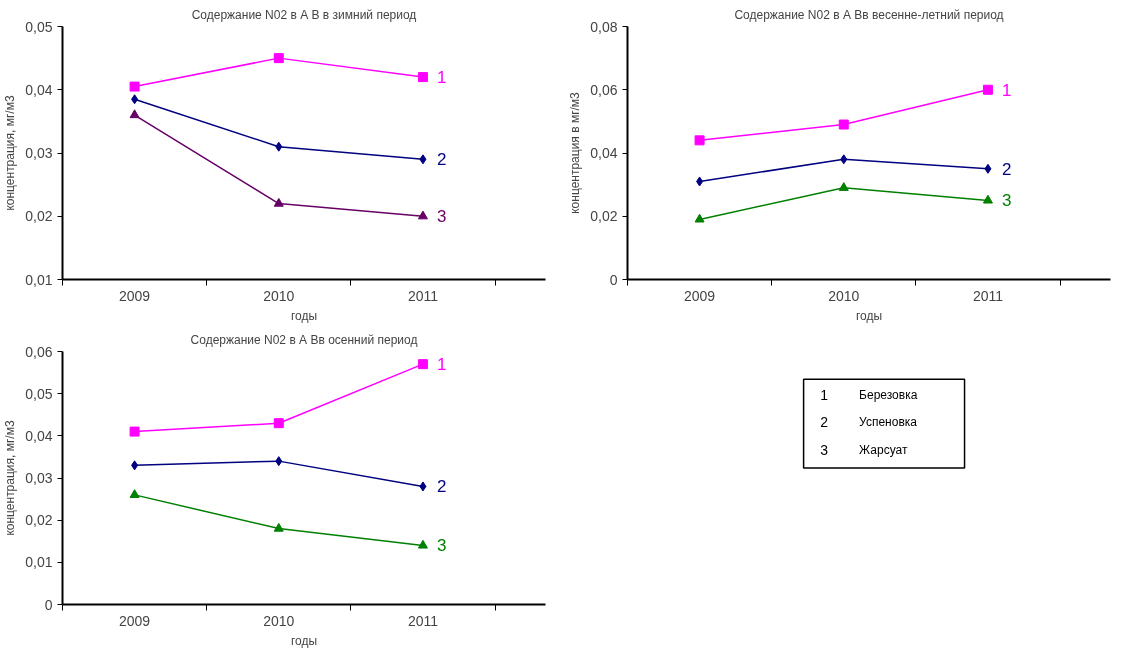 This screenshot has height=660, width=1138. Describe the element at coordinates (575, 152) in the screenshot. I see `y-axis-title: концентрация в мг/м3` at that location.